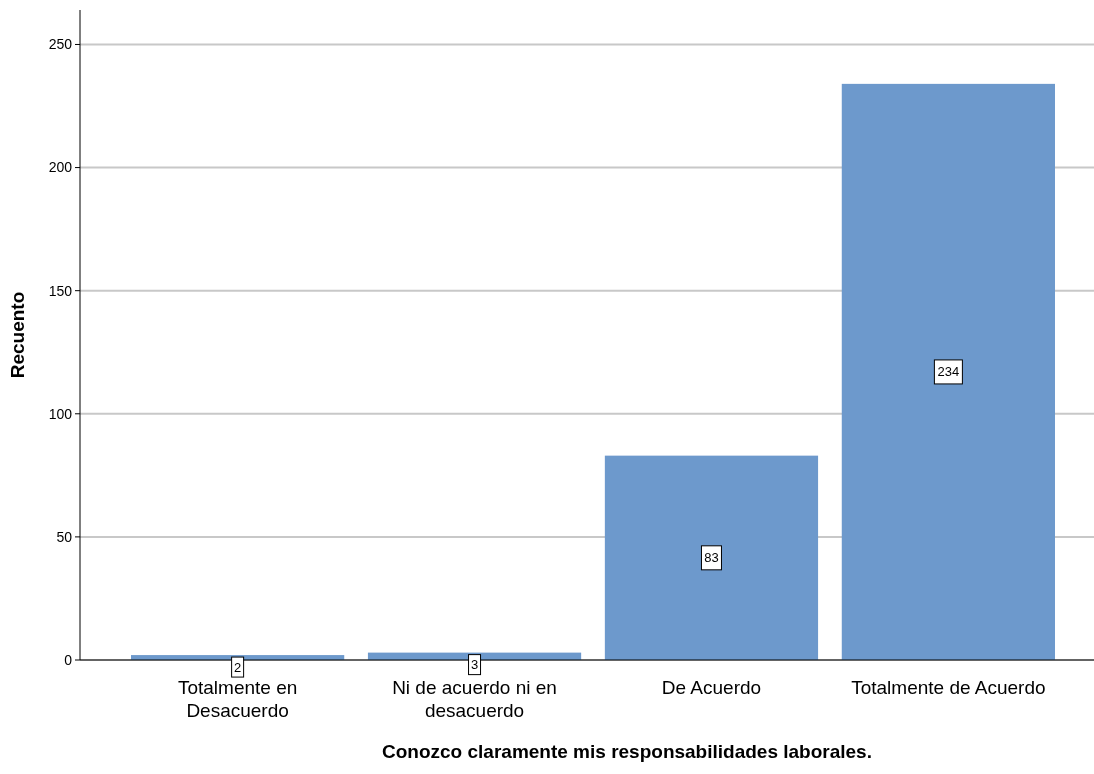  What do you see at coordinates (711, 687) in the screenshot?
I see `x-tick-label: De Acuerdo` at bounding box center [711, 687].